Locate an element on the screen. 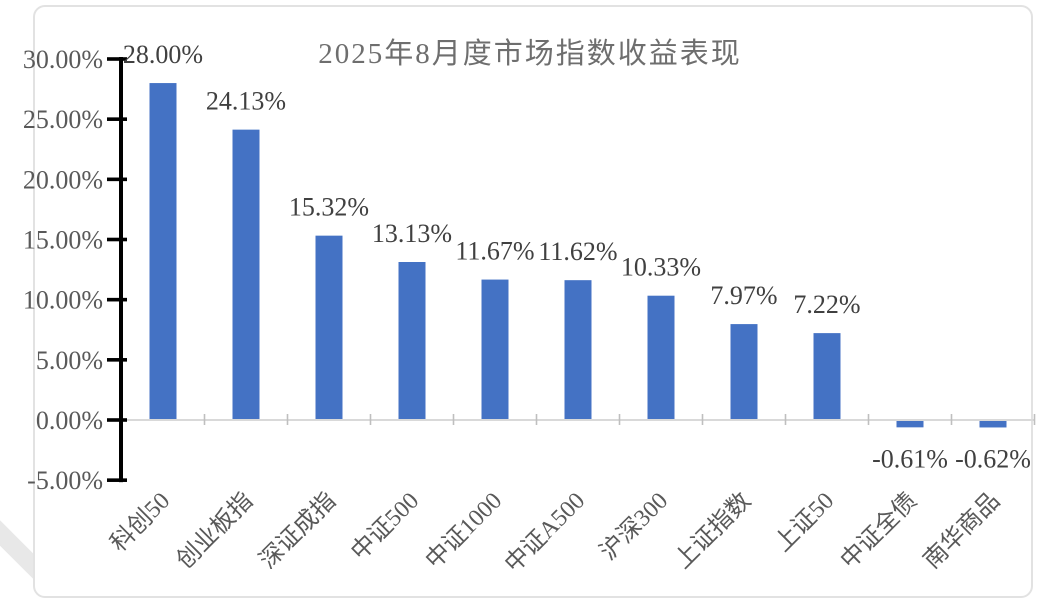 The height and width of the screenshot is (603, 1041). y-tick-label: 5.00% is located at coordinates (69, 360).